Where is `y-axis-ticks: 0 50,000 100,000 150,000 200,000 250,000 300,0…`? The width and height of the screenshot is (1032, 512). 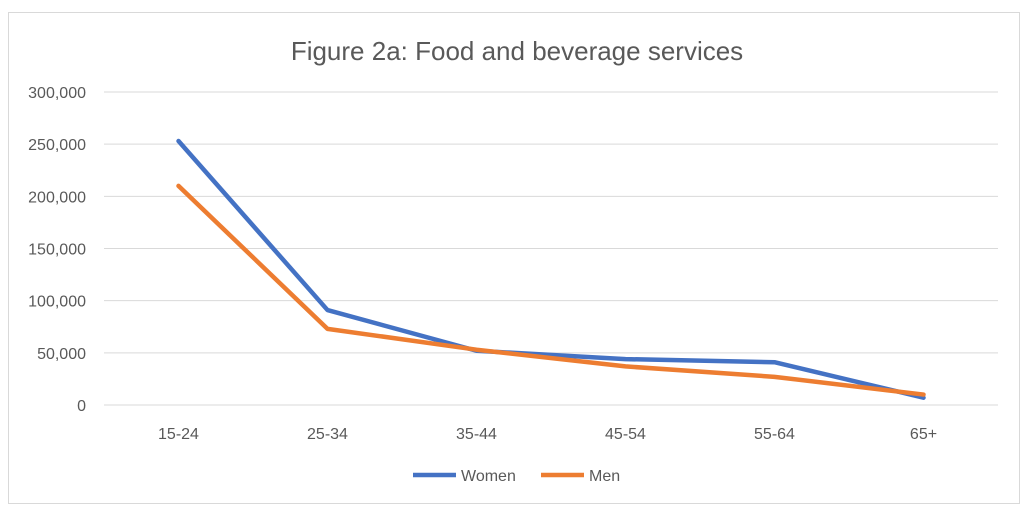 y-axis-ticks: 0 50,000 100,000 150,000 200,000 250,000 300,0… is located at coordinates (57, 250).